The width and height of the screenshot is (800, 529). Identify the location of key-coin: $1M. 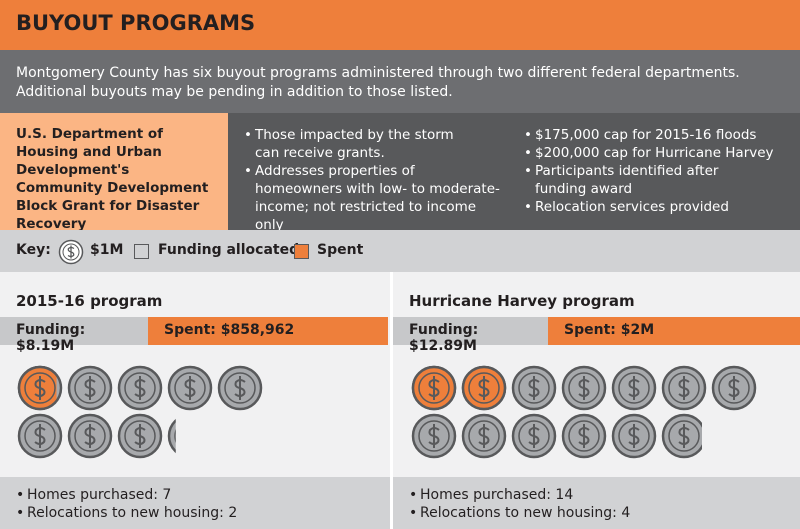
(107, 250).